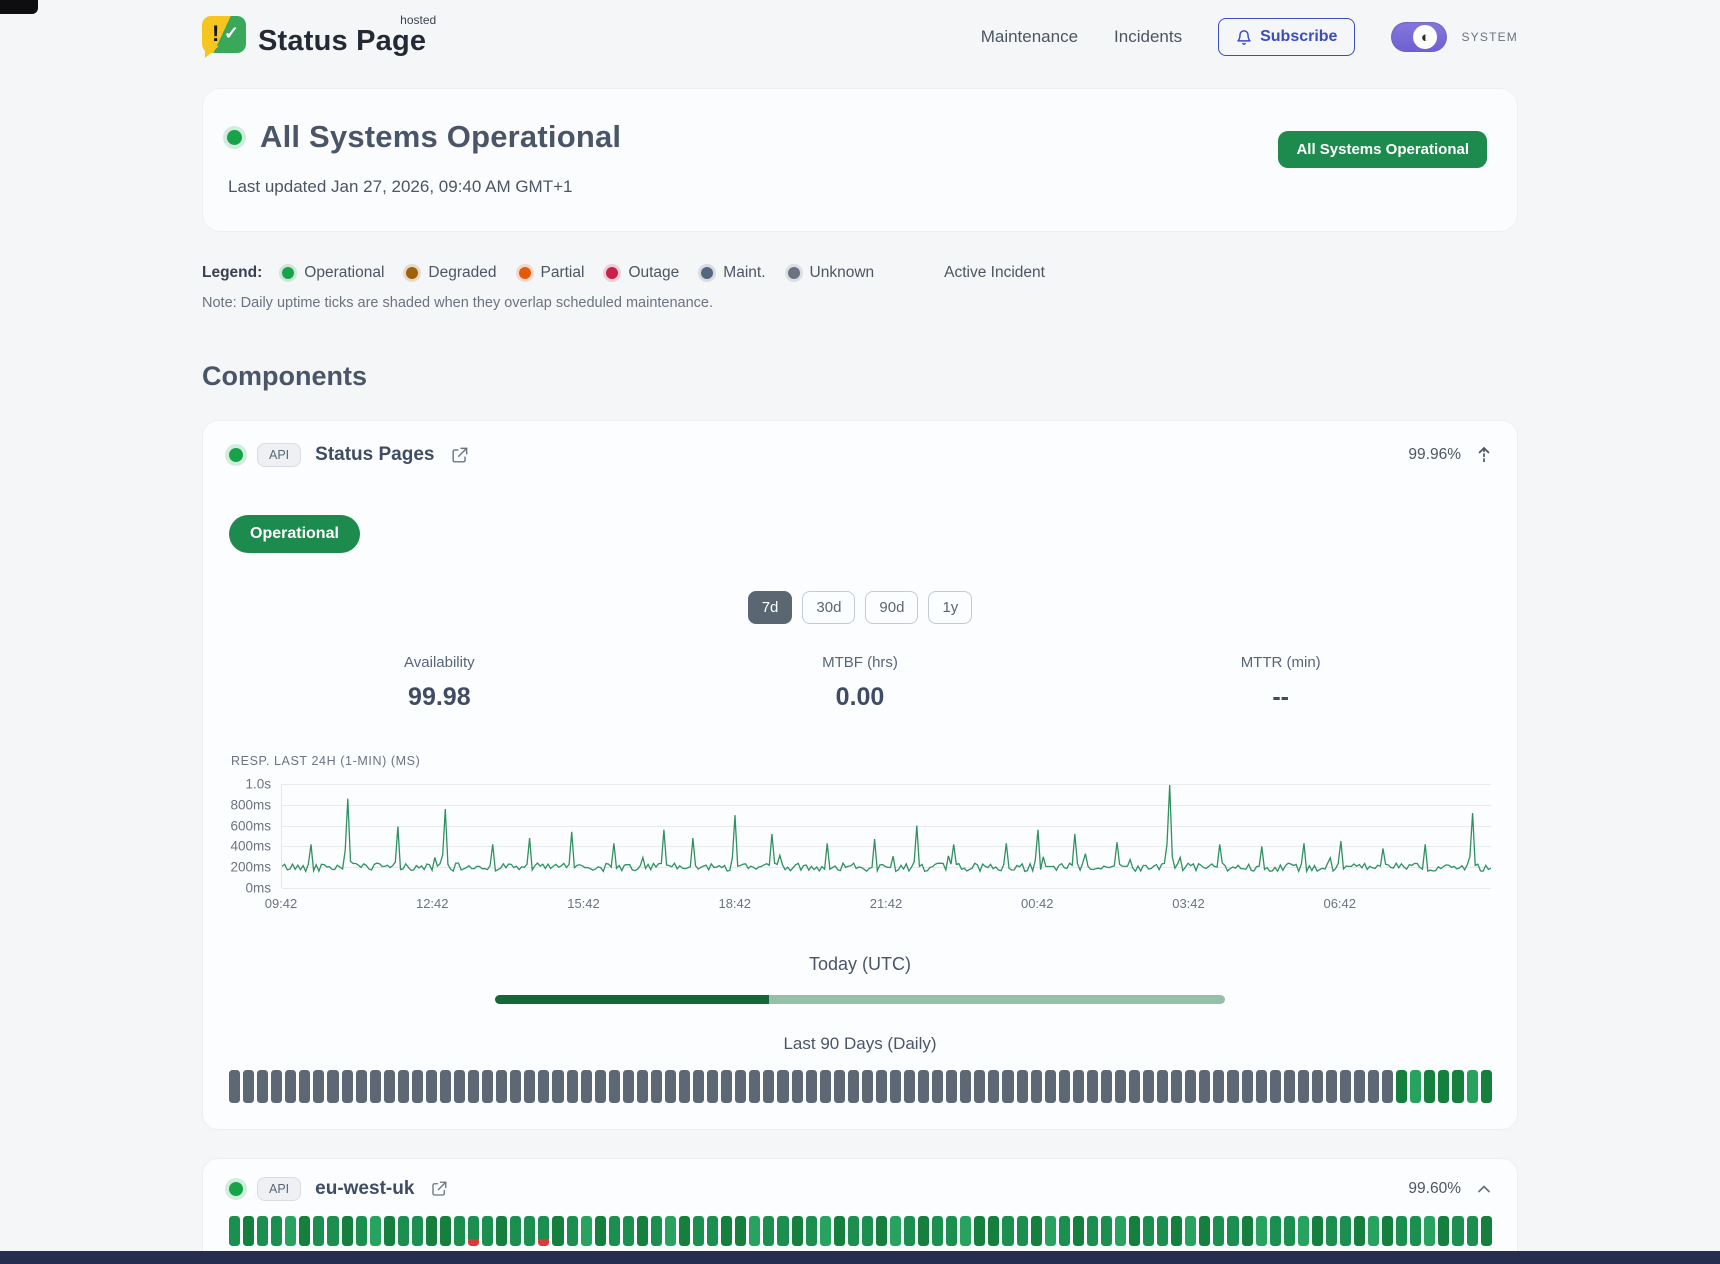  I want to click on range-button-30d: 30d, so click(829, 607).